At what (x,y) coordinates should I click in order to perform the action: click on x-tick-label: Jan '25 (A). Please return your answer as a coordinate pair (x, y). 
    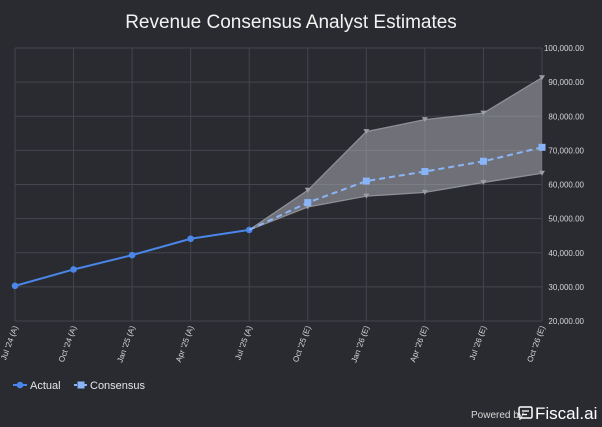
    Looking at the image, I should click on (126, 344).